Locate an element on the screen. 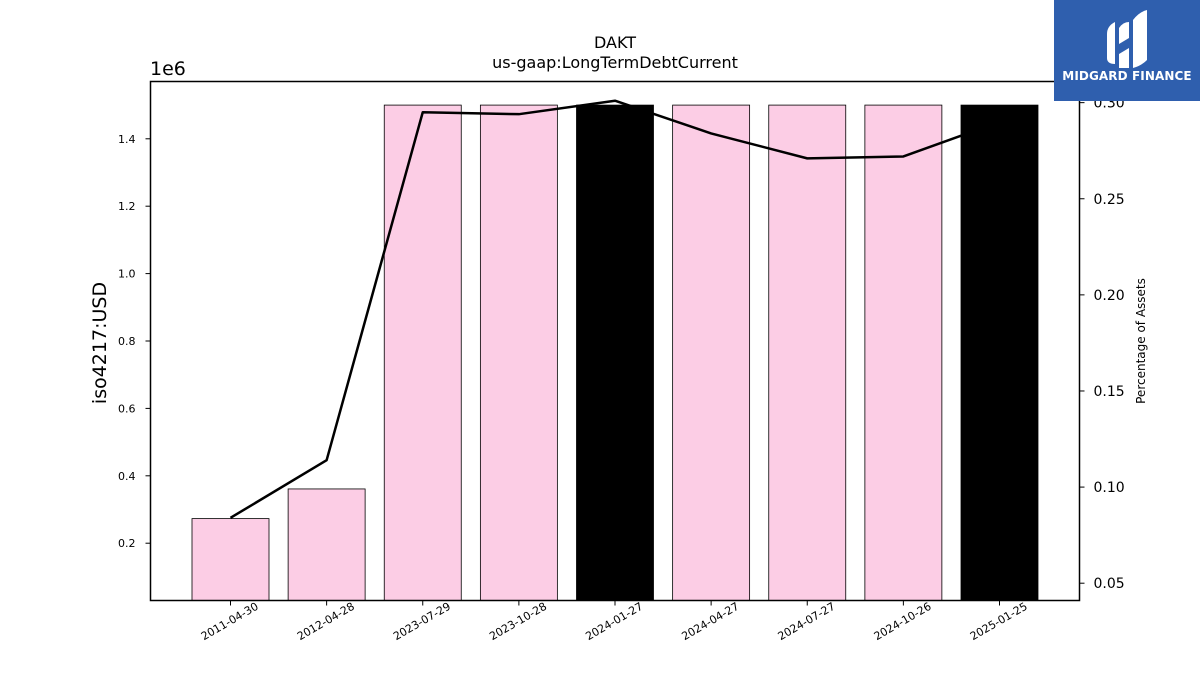  y2-tick-label: 0.10 is located at coordinates (1109, 488).